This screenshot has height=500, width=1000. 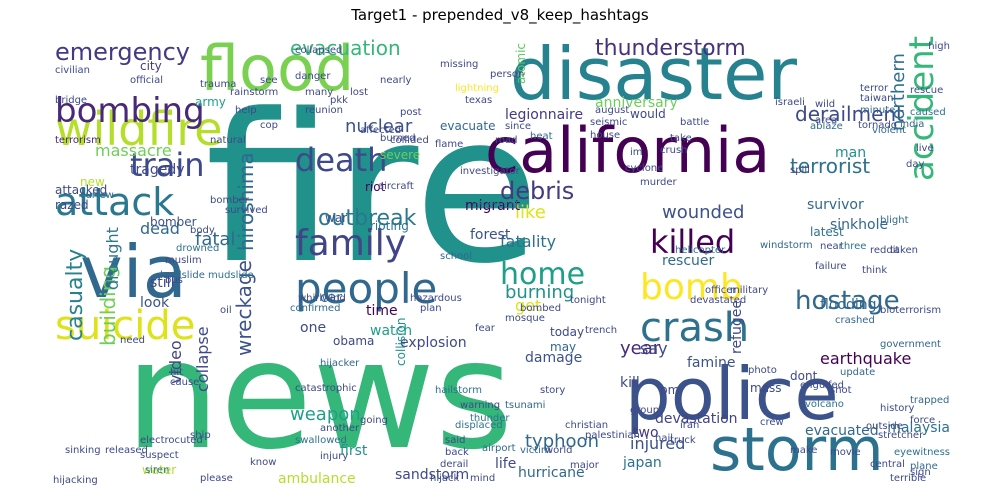 What do you see at coordinates (670, 390) in the screenshot?
I see `cloud-word: pm` at bounding box center [670, 390].